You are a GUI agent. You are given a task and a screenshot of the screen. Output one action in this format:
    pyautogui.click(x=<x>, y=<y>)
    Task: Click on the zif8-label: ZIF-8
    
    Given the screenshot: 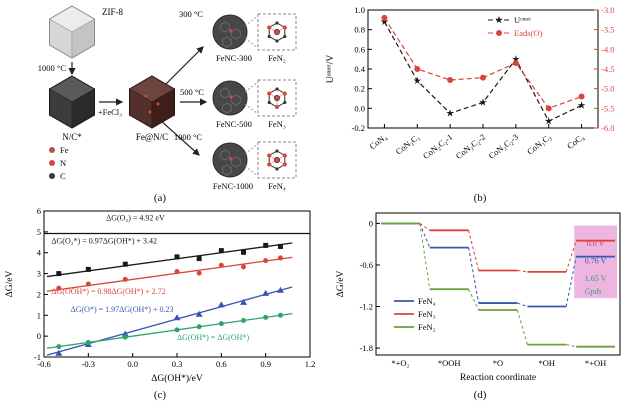 What is the action you would take?
    pyautogui.click(x=112, y=12)
    